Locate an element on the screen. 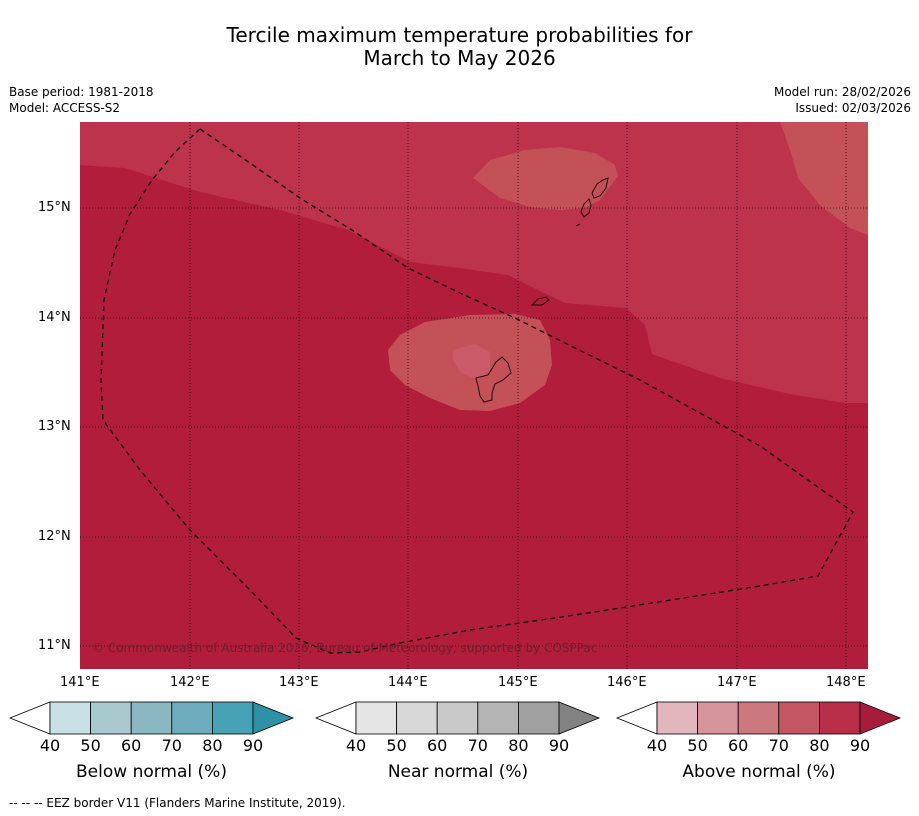  model-name: Model: ACCESS-S2 is located at coordinates (65, 108).